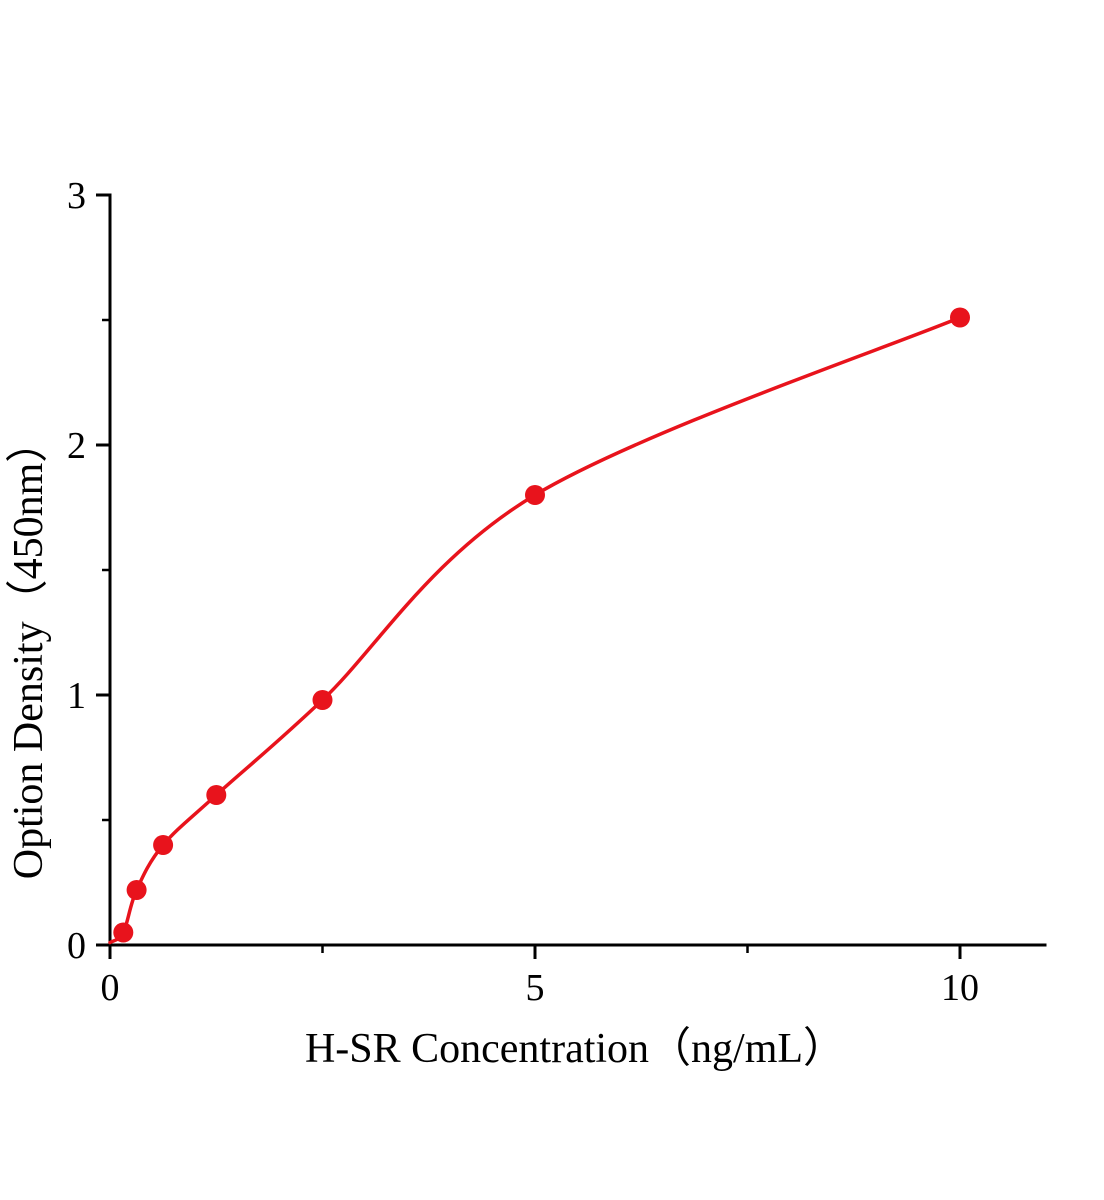 This screenshot has height=1200, width=1104. Describe the element at coordinates (110, 988) in the screenshot. I see `x-tick-label: 0` at that location.